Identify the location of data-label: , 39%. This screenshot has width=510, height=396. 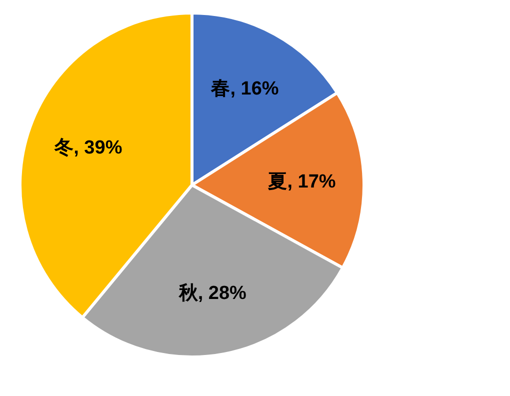
(98, 147).